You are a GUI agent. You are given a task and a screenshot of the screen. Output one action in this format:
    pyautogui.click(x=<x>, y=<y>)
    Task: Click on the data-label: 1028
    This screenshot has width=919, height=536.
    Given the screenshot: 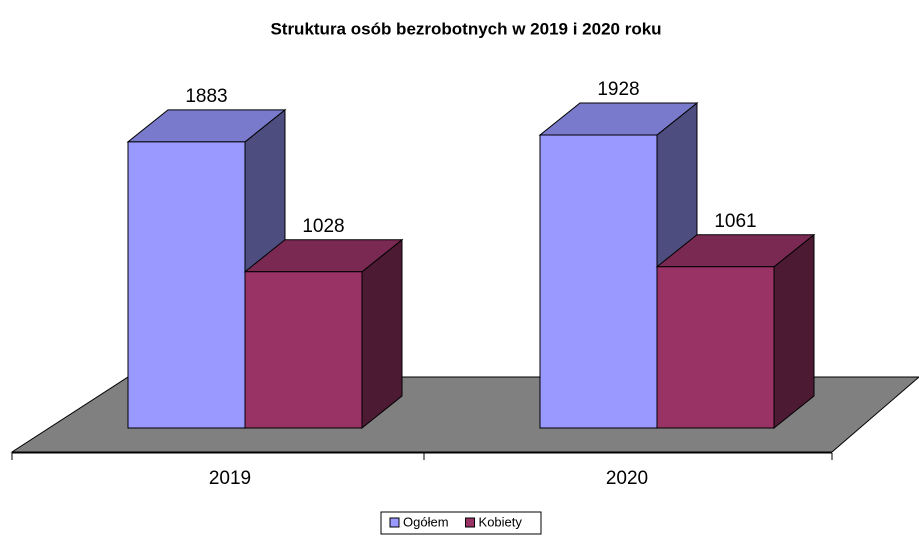 What is the action you would take?
    pyautogui.click(x=323, y=226)
    